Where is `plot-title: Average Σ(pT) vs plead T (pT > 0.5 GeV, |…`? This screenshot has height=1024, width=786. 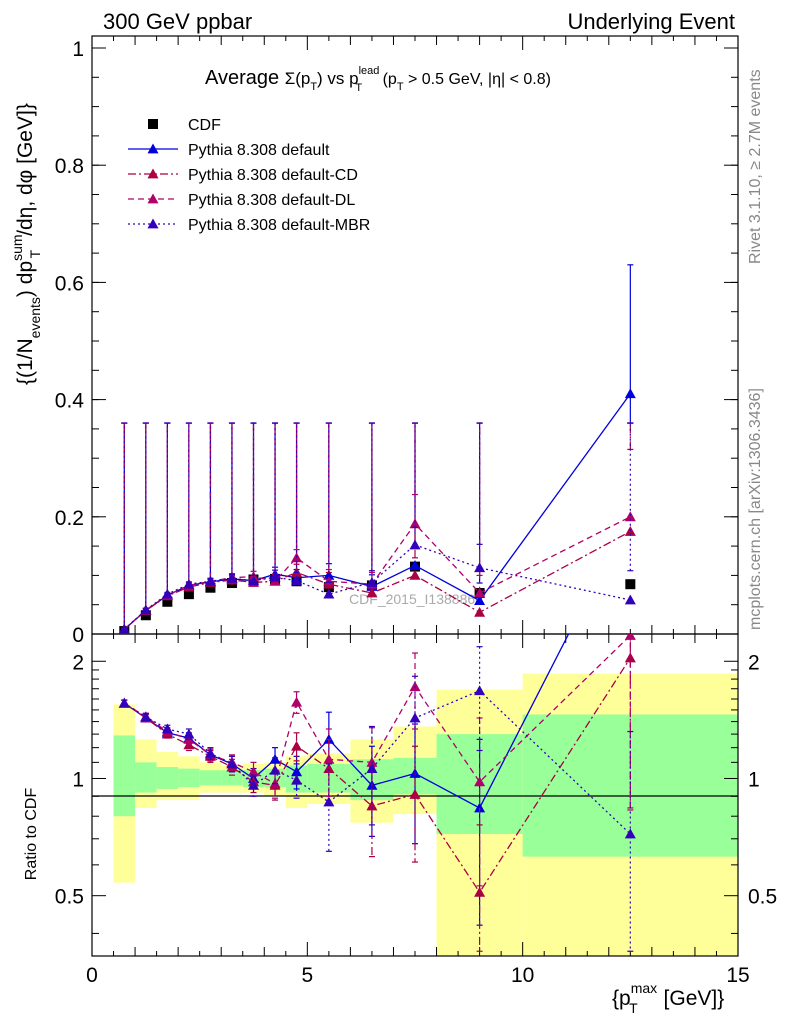 plot-title: Average Σ(pT) vs plead T (pT > 0.5 GeV, |… is located at coordinates (378, 79).